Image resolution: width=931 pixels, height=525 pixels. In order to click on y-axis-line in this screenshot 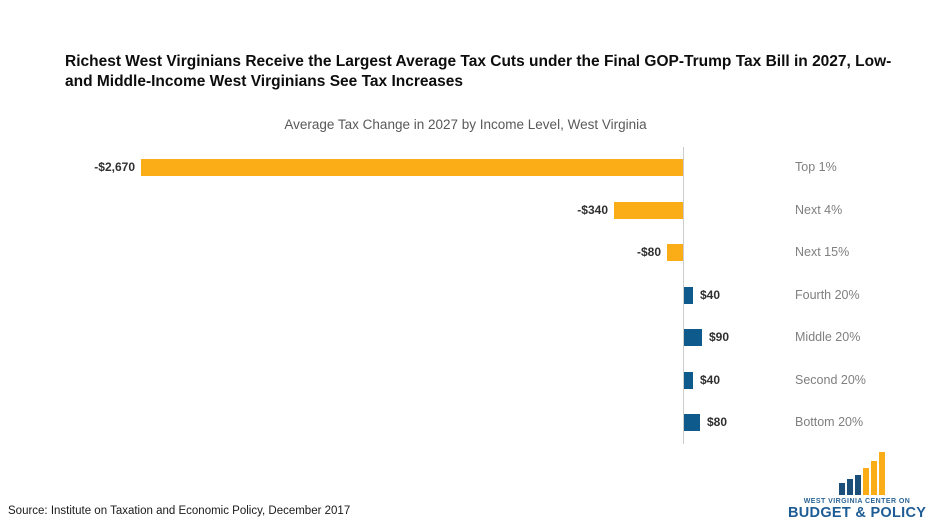, I will do `click(683, 295)`.